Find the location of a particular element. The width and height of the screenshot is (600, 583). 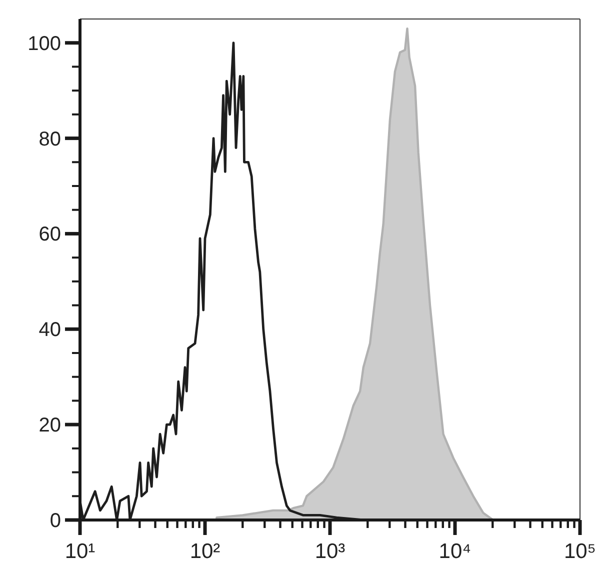

x-tick-label: 10³ is located at coordinates (330, 551).